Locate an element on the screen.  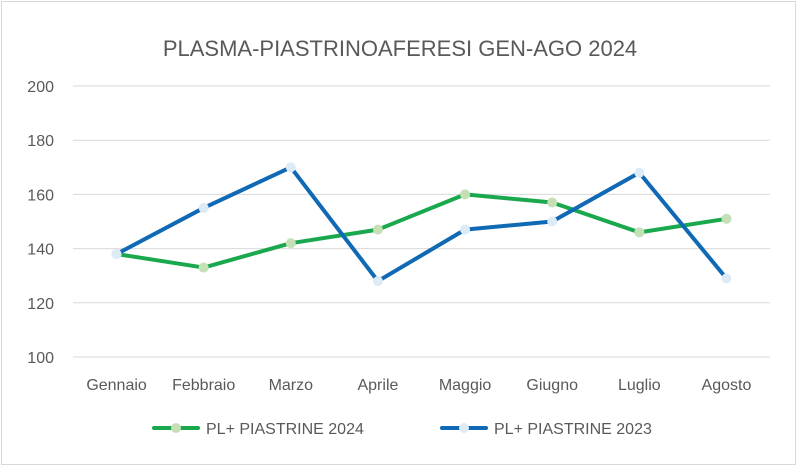
legend: PL+ PIASTRINE 2024 PL+ PIASTRINE 2023 is located at coordinates (402, 429).